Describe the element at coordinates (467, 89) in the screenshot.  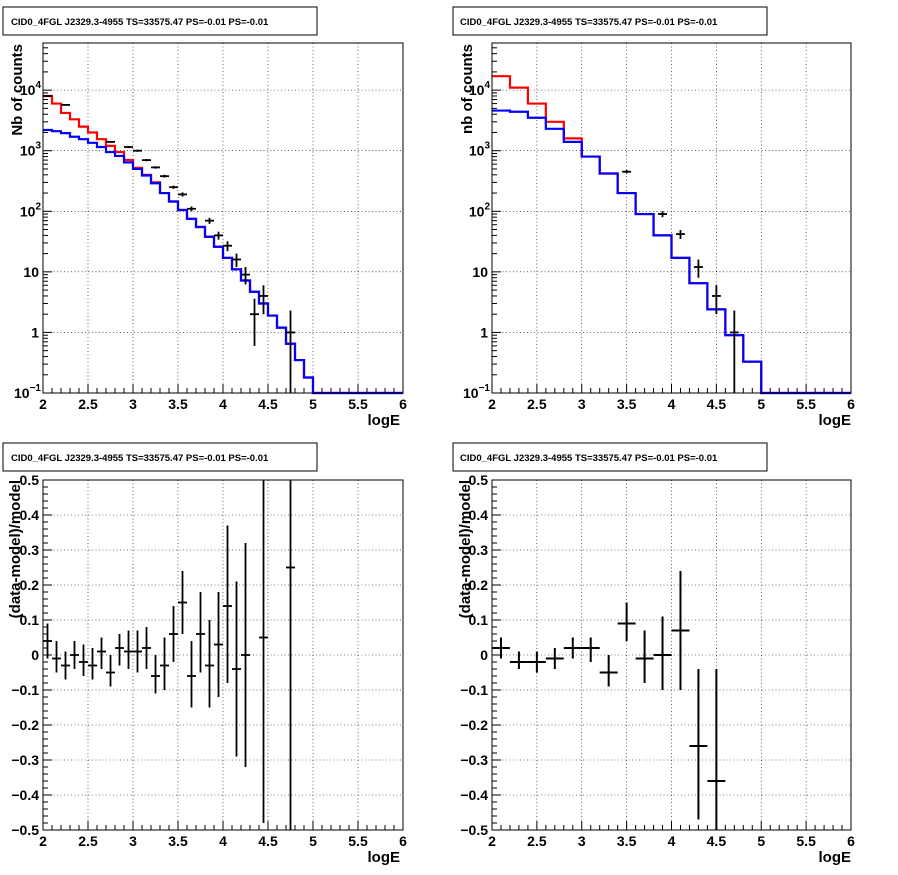
I see `y-axis-title: nb of counts` at that location.